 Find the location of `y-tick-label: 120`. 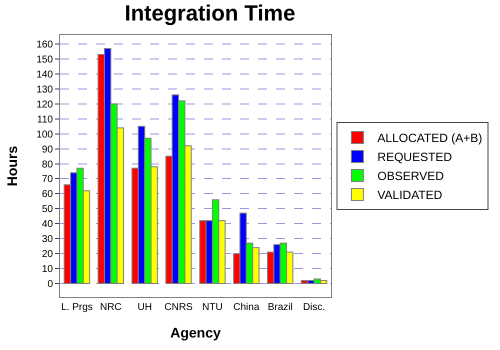

y-tick-label: 120 is located at coordinates (45, 104).